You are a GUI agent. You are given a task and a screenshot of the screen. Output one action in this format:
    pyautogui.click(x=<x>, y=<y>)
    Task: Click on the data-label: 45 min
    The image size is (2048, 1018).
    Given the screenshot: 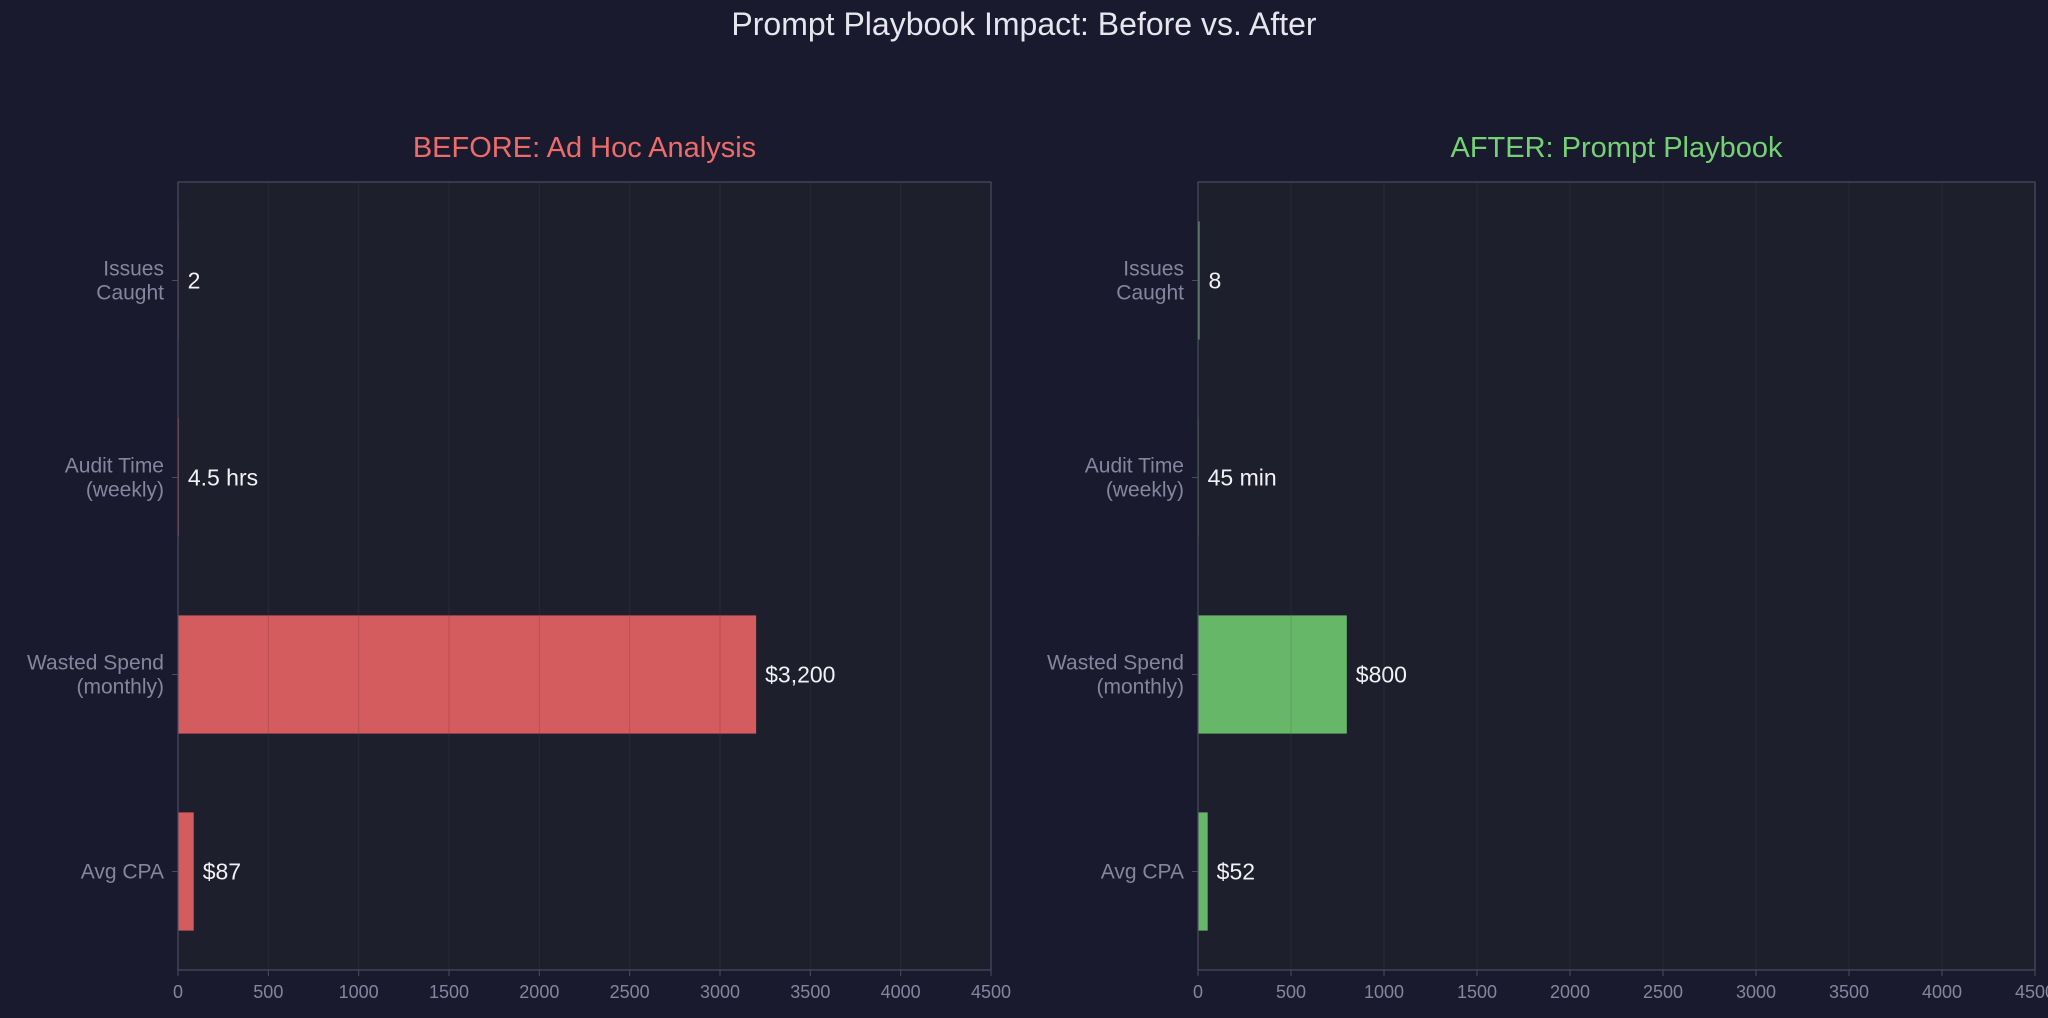 What is the action you would take?
    pyautogui.click(x=1242, y=478)
    